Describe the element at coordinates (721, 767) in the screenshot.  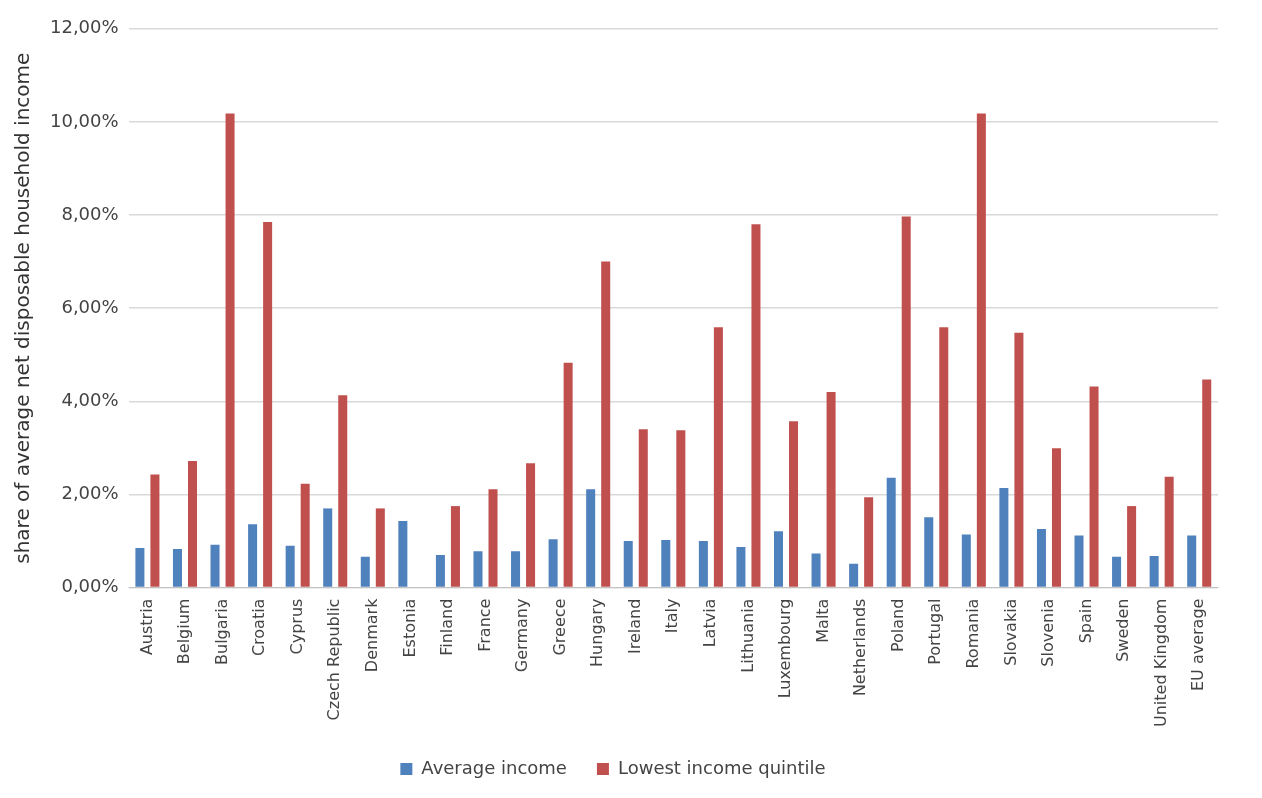
I see `legend-label: Lowest income quintile` at that location.